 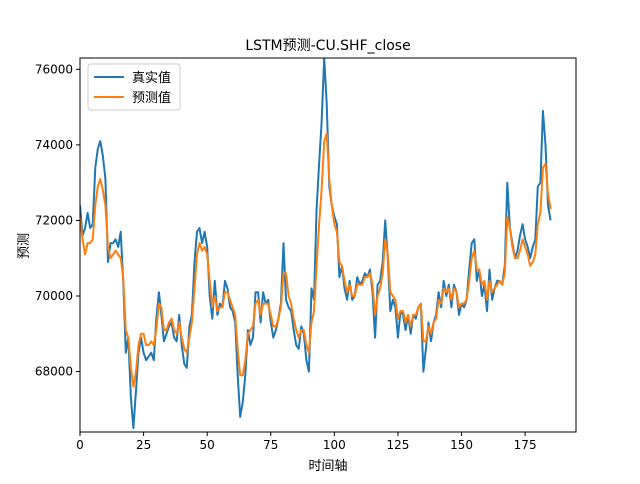 What do you see at coordinates (270, 445) in the screenshot?
I see `x-tick-label: 75` at bounding box center [270, 445].